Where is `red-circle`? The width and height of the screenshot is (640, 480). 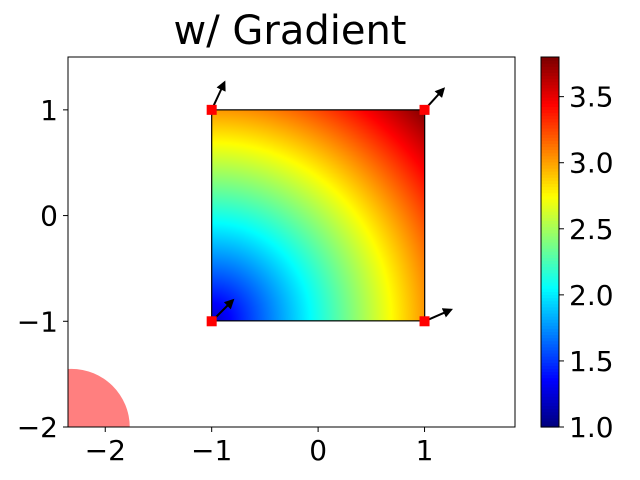
red-circle is located at coordinates (99, 397).